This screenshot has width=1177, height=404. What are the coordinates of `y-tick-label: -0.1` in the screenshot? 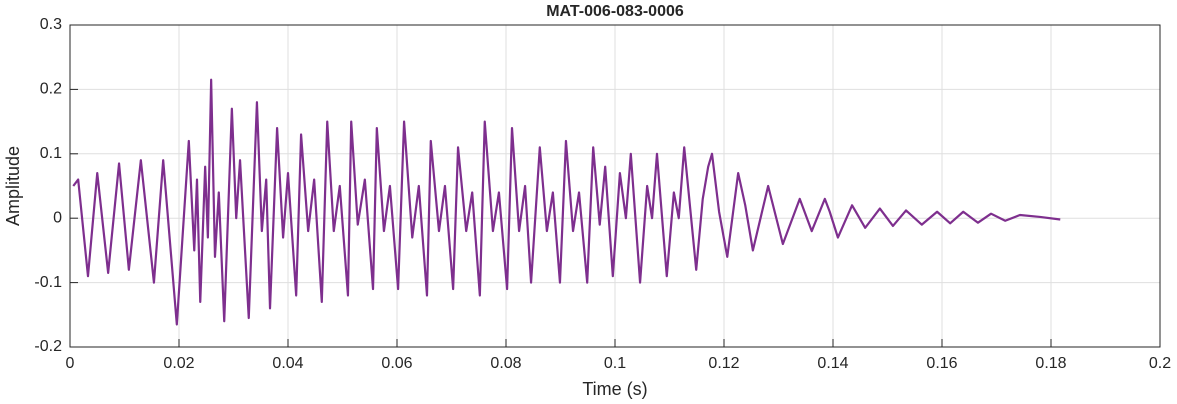 It's located at (48, 282).